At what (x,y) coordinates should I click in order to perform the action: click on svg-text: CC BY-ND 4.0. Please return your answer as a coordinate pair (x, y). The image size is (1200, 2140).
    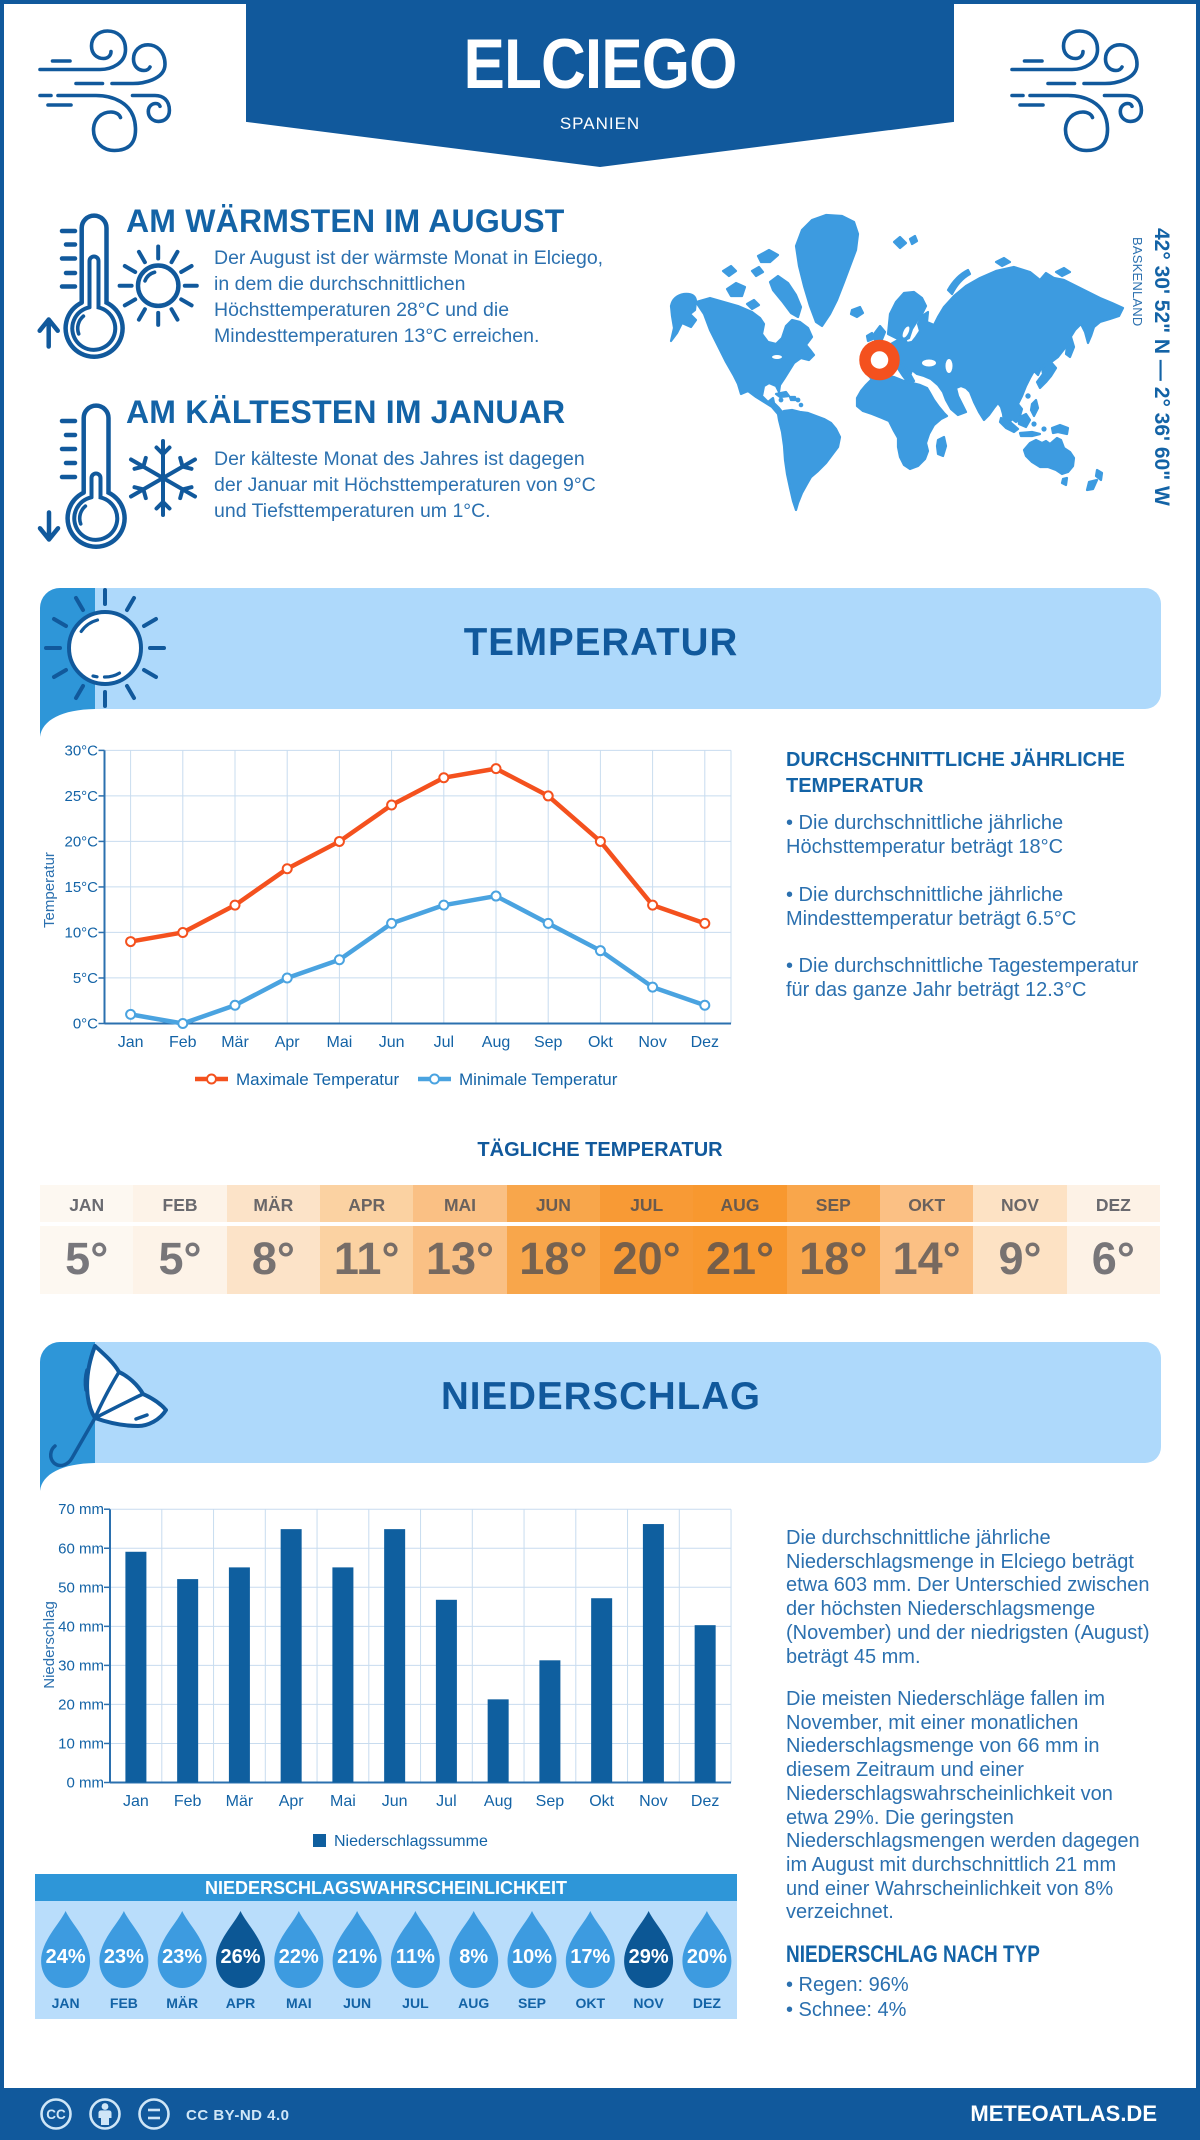
    Looking at the image, I should click on (238, 2115).